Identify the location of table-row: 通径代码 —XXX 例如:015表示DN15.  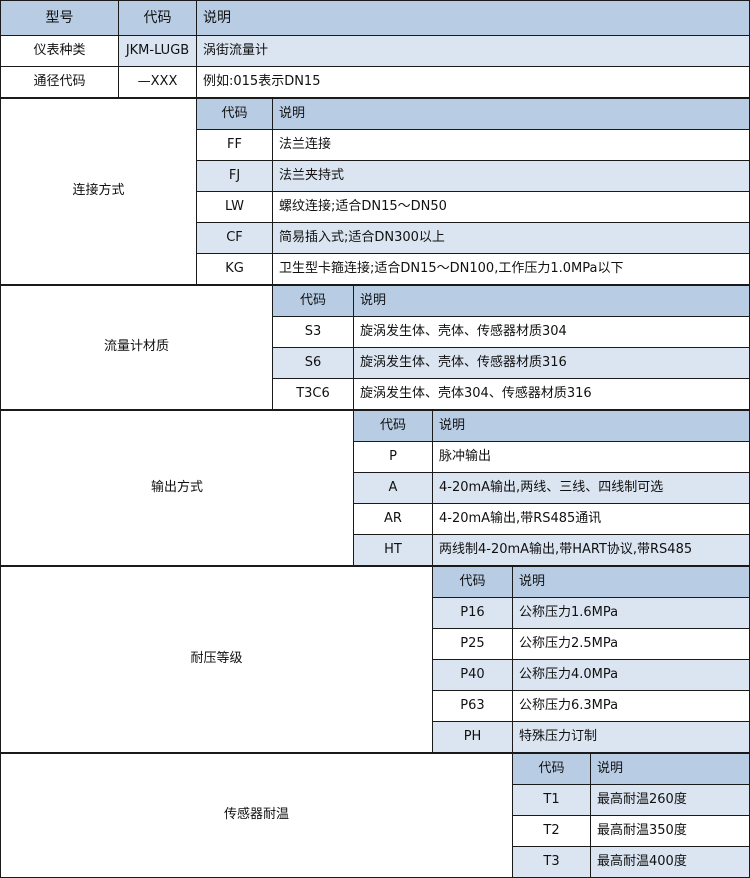
(375, 82).